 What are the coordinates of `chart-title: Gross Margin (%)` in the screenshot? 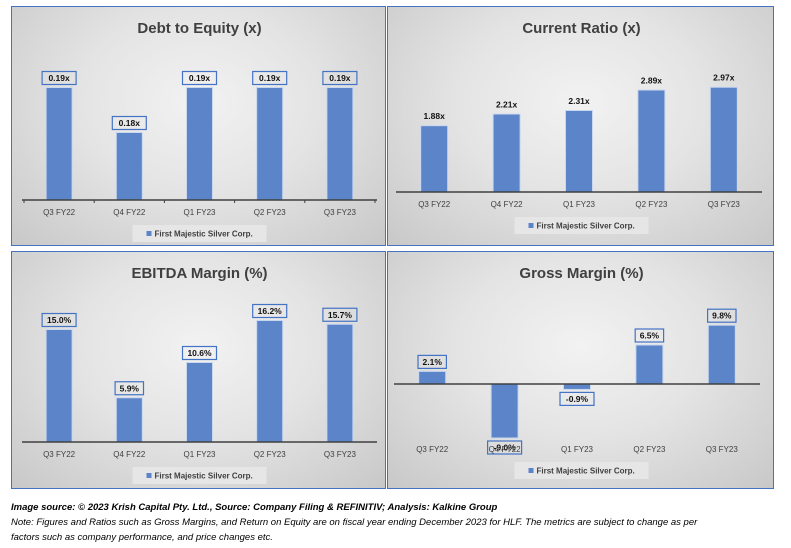 It's located at (581, 273).